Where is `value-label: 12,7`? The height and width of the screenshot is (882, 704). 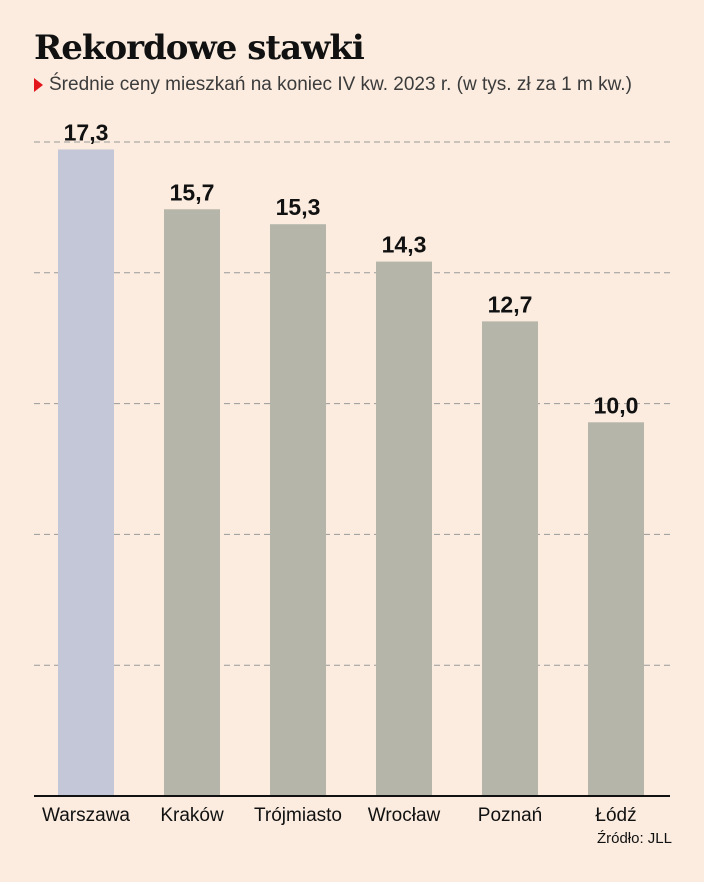
value-label: 12,7 is located at coordinates (510, 304).